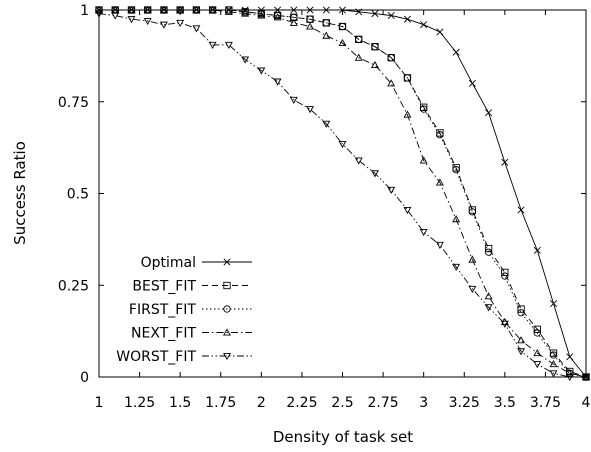 This screenshot has height=452, width=591. What do you see at coordinates (163, 334) in the screenshot?
I see `legend-label: NEXT_FIT` at bounding box center [163, 334].